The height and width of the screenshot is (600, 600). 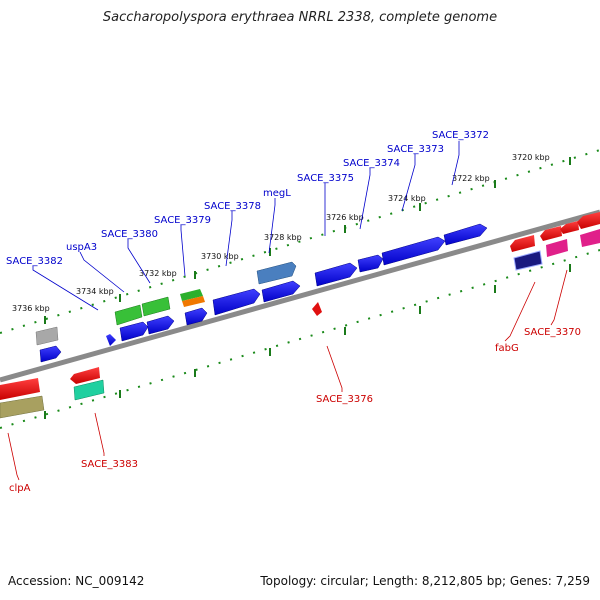 What do you see at coordinates (344, 399) in the screenshot?
I see `label-sace-3376: SACE_3376` at bounding box center [344, 399].